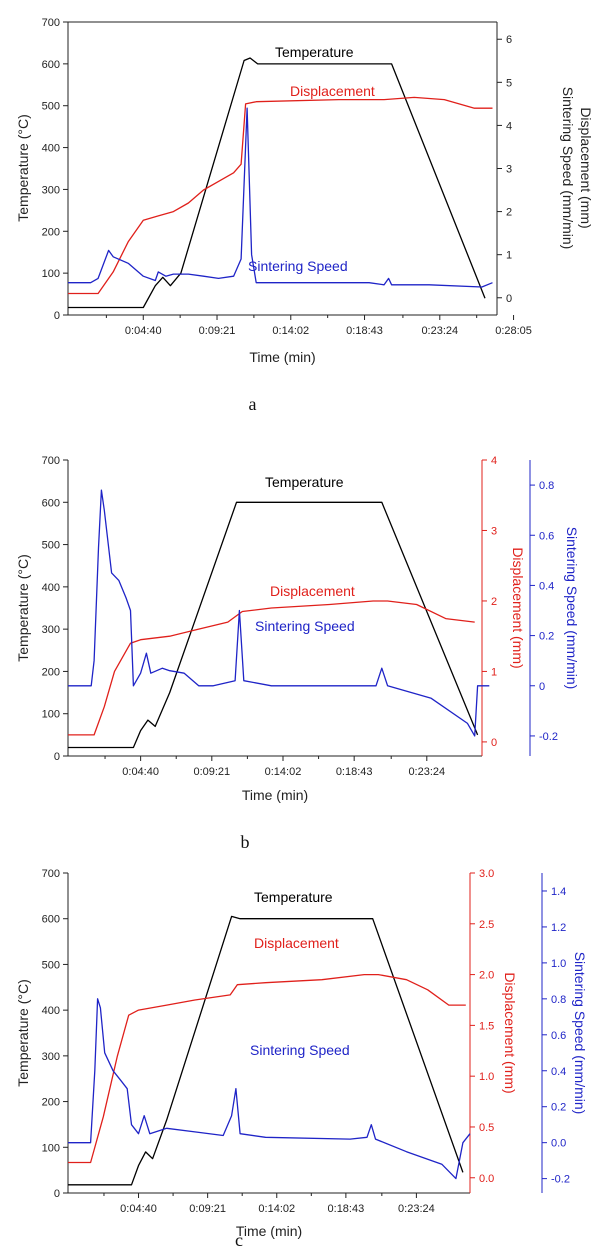  Describe the element at coordinates (558, 892) in the screenshot. I see `y-tick-label-right2: 1.4` at that location.